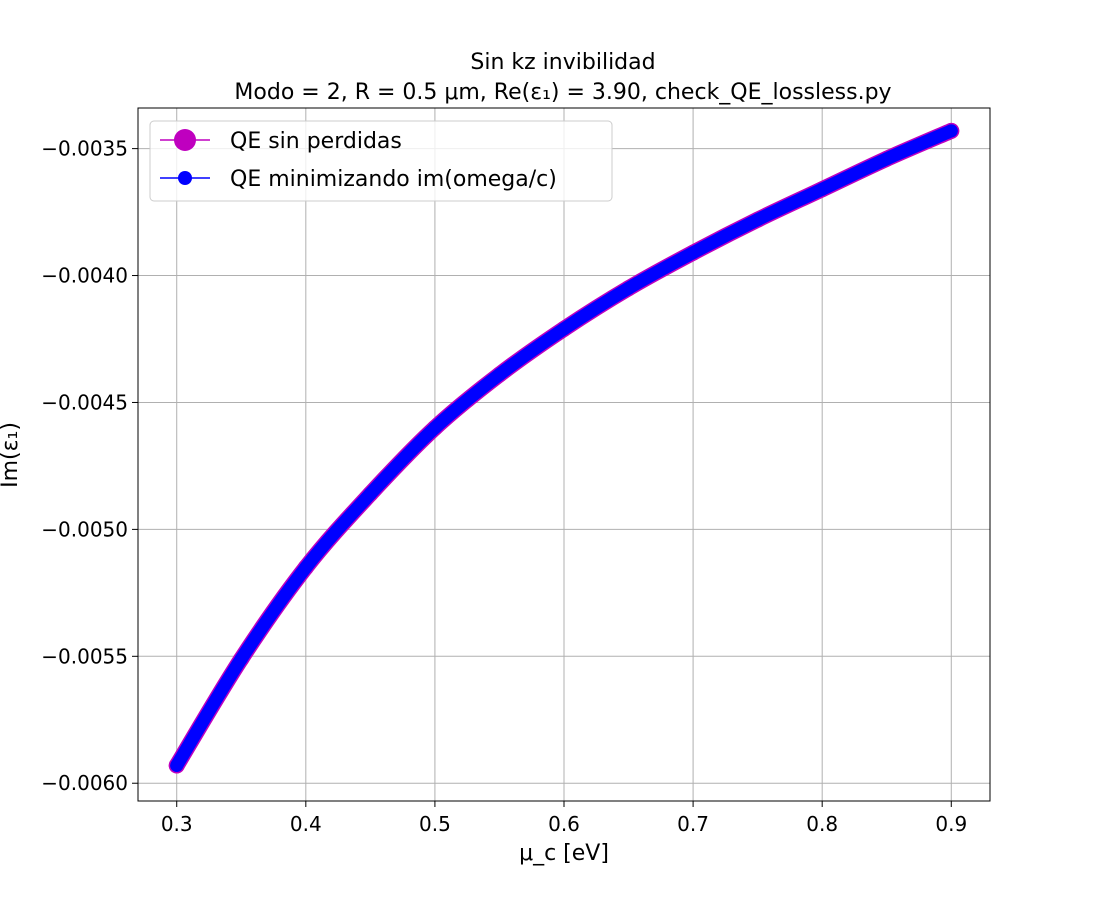  What do you see at coordinates (84, 529) in the screenshot?
I see `y-tick-label: −0.0050` at bounding box center [84, 529].